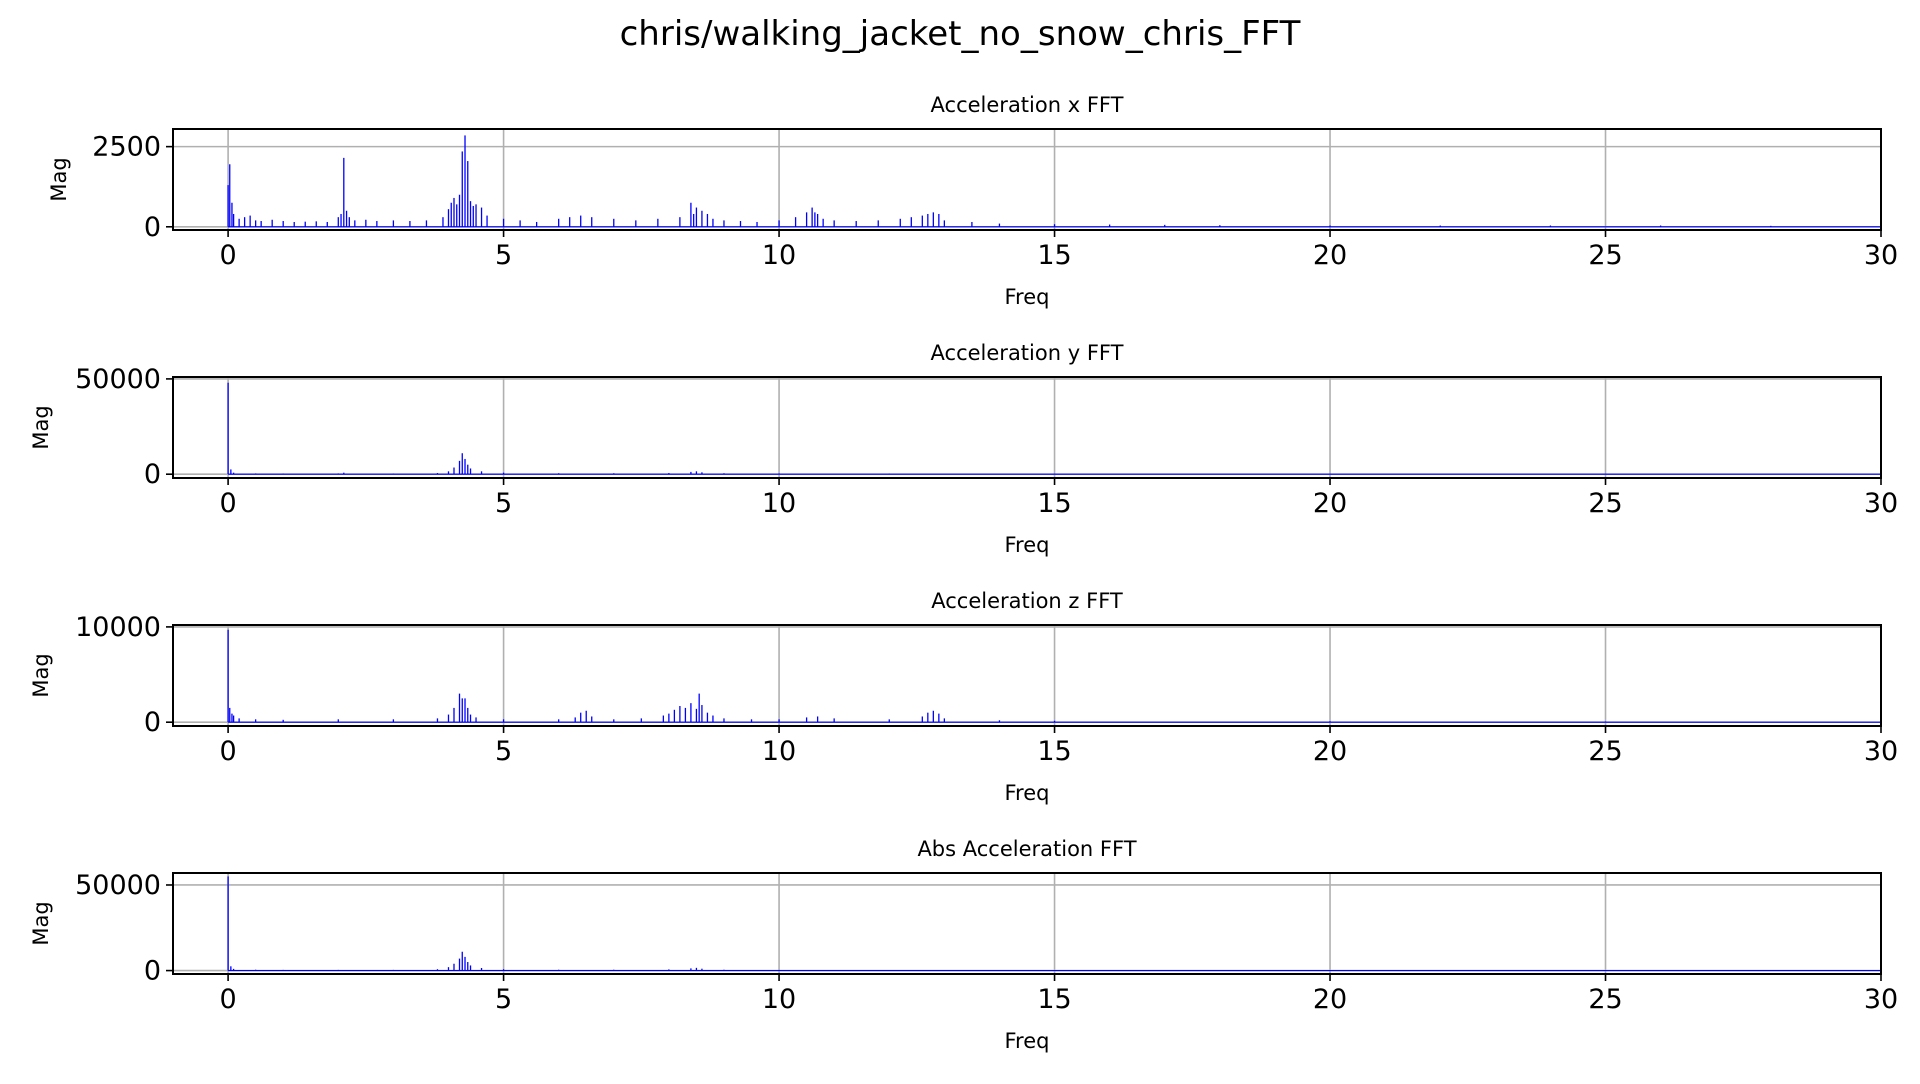 Image resolution: width=1920 pixels, height=1084 pixels. I want to click on subplot-title: Acceleration x FFT, so click(1027, 105).